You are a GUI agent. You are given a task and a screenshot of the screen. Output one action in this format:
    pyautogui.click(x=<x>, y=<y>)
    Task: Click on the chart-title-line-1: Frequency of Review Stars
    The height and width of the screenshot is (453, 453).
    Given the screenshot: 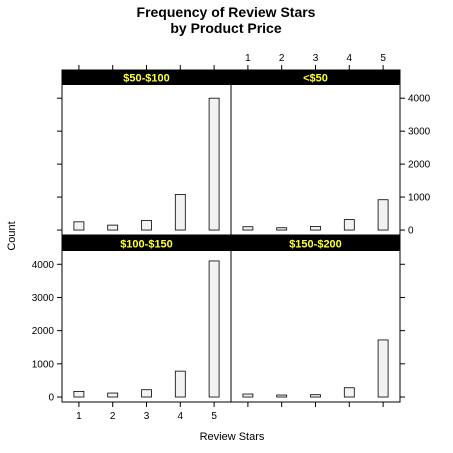 What is the action you would take?
    pyautogui.click(x=226, y=12)
    